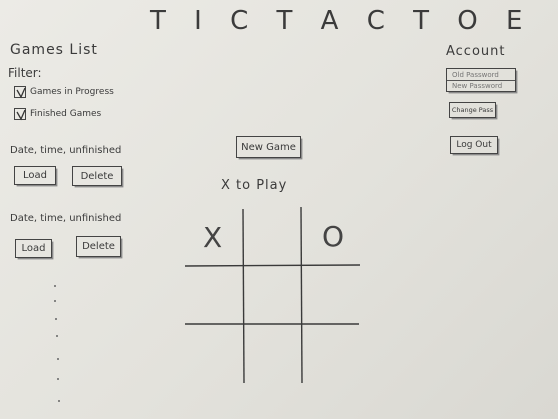 The image size is (558, 419). I want to click on password-fields, so click(481, 80).